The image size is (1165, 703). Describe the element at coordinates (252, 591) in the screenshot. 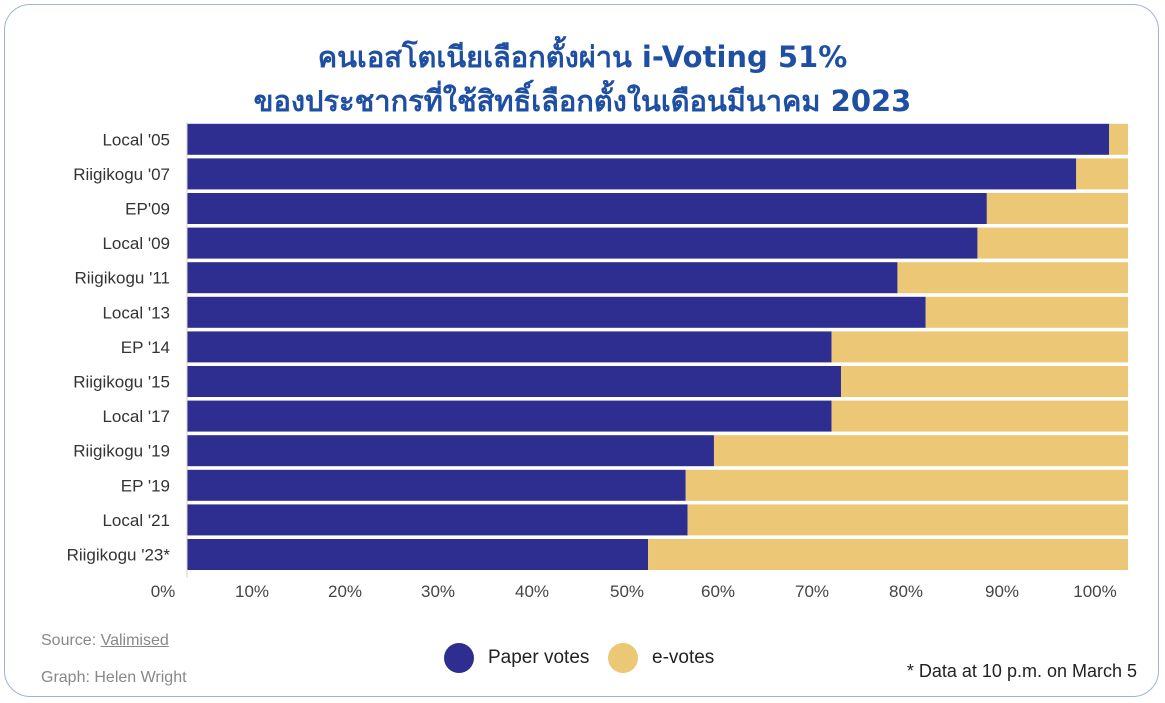

I see `x-tick-label-1: 10%` at that location.